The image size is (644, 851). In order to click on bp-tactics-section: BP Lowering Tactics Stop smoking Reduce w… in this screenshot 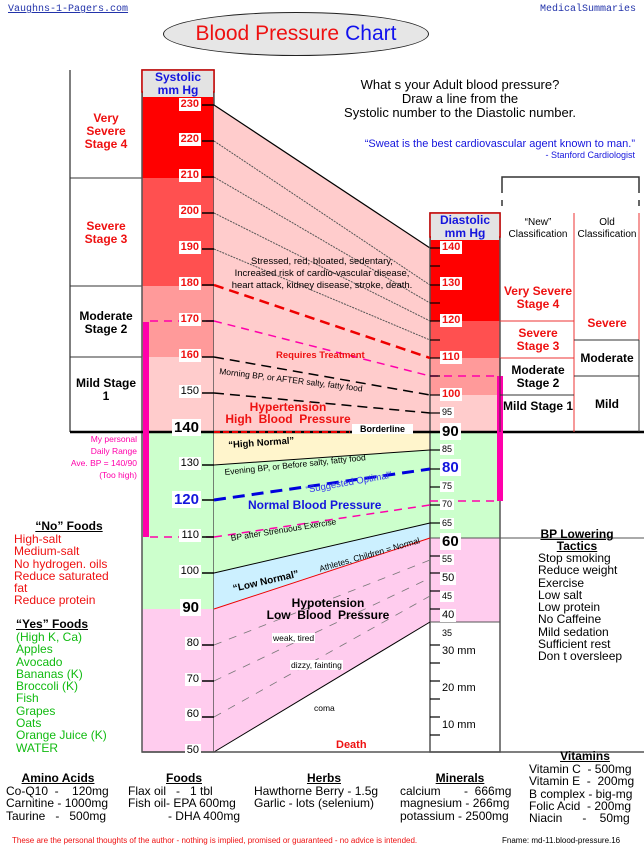, I will do `click(591, 595)`.